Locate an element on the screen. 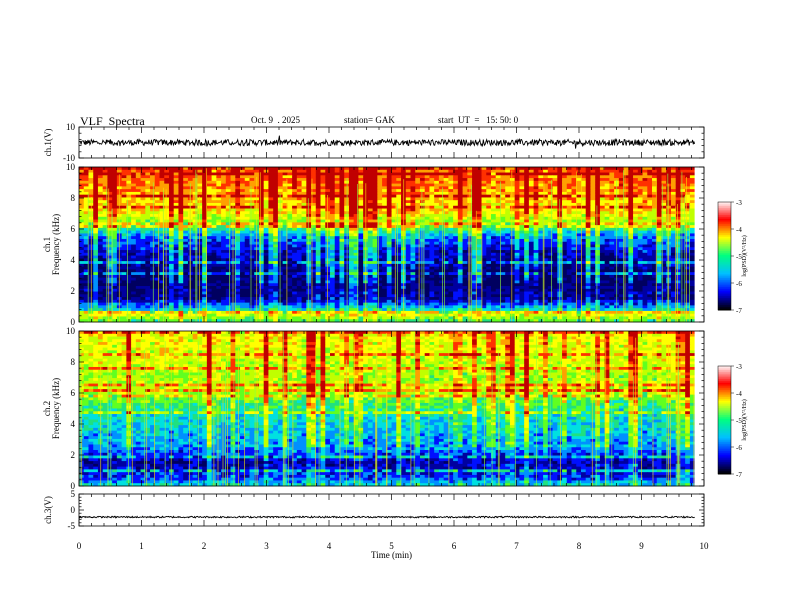 The height and width of the screenshot is (612, 792). ch1-spectrogram-ytick-label: 4 is located at coordinates (73, 260).